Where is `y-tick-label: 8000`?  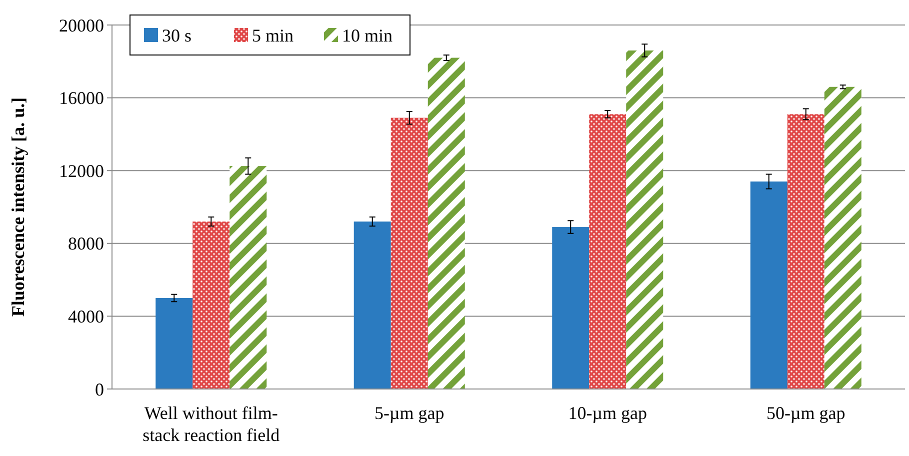
y-tick-label: 8000 is located at coordinates (86, 244).